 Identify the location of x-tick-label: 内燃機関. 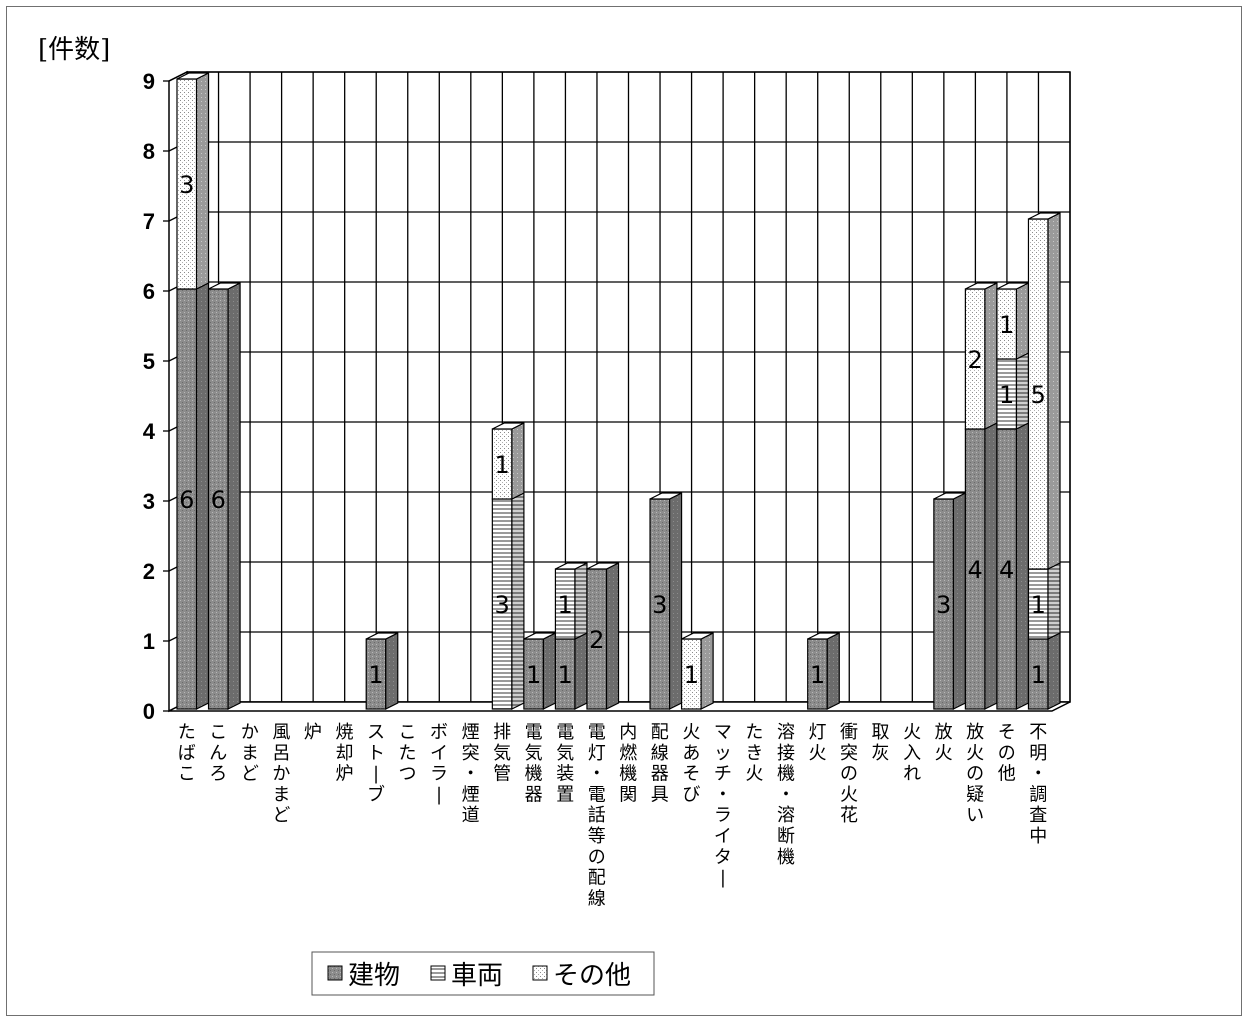
(628, 763).